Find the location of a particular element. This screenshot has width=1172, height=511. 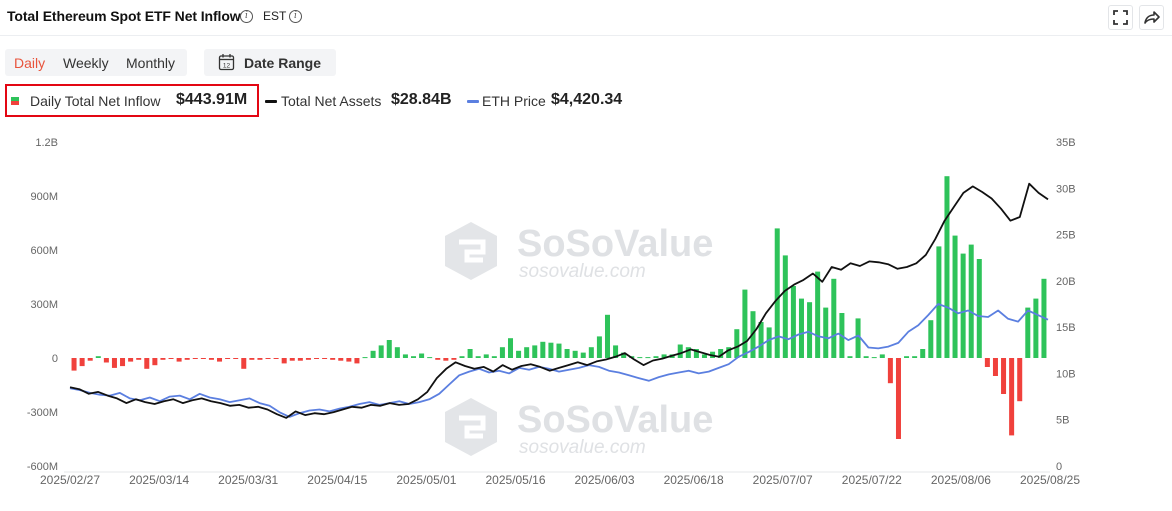

watermark-logo-mark is located at coordinates (472, 251).